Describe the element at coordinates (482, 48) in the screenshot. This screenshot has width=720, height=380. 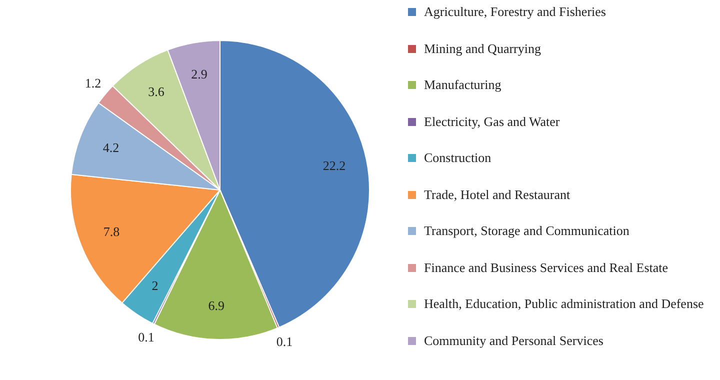
I see `legend-label: Mining and Quarrying` at that location.